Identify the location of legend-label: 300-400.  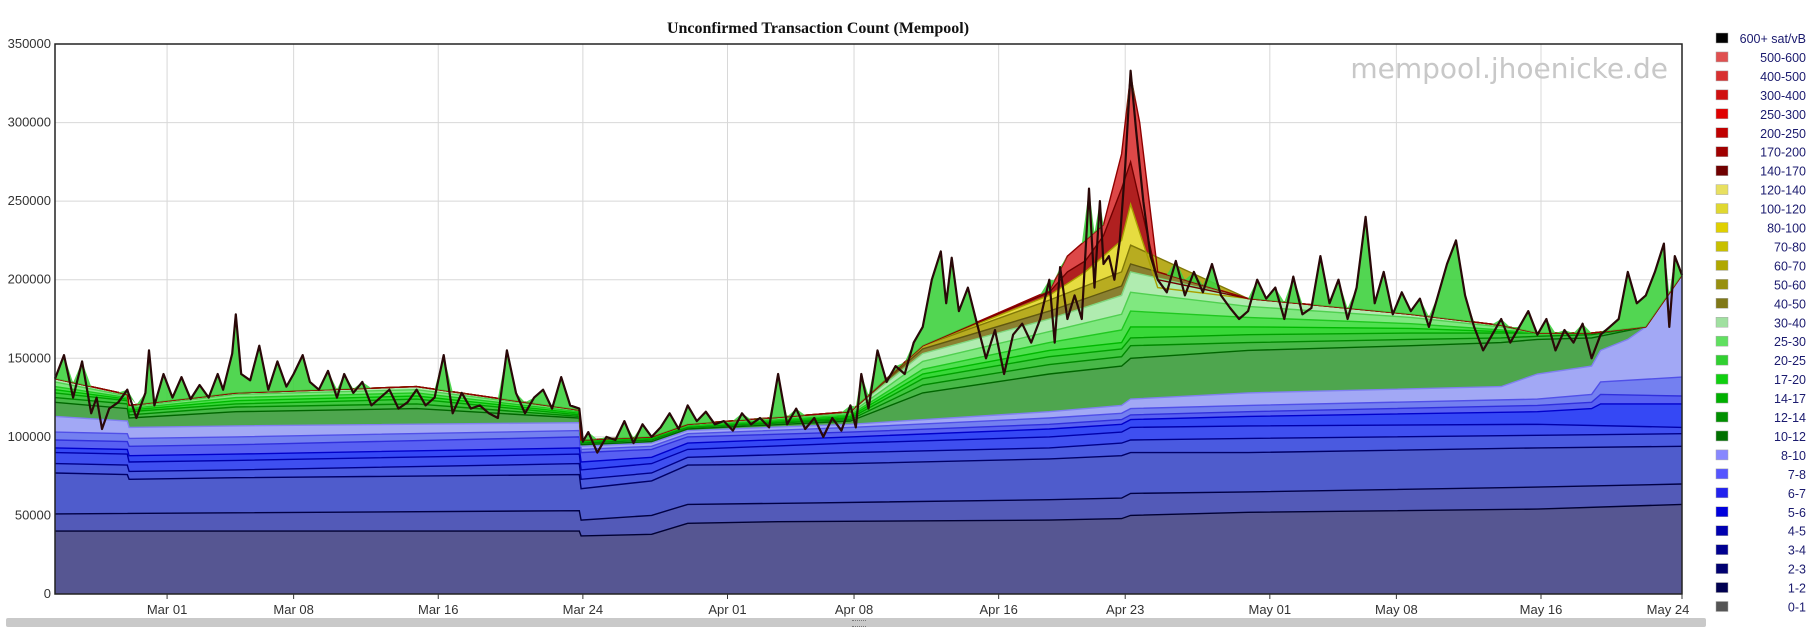
(1783, 96).